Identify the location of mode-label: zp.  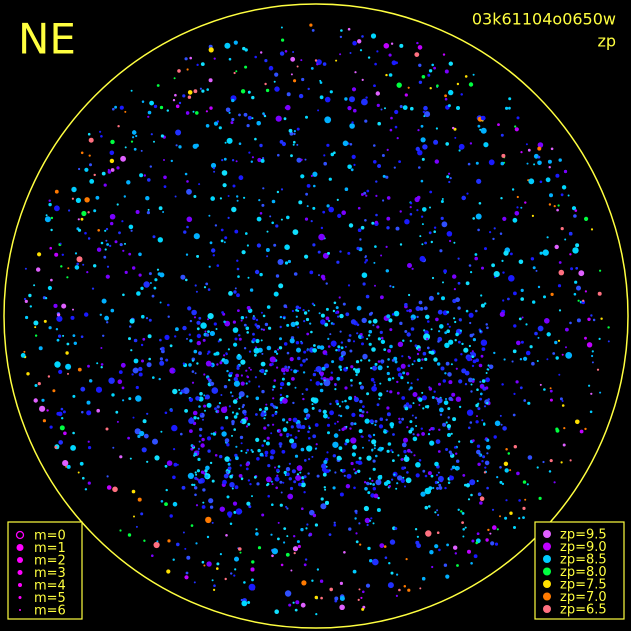
(606, 41).